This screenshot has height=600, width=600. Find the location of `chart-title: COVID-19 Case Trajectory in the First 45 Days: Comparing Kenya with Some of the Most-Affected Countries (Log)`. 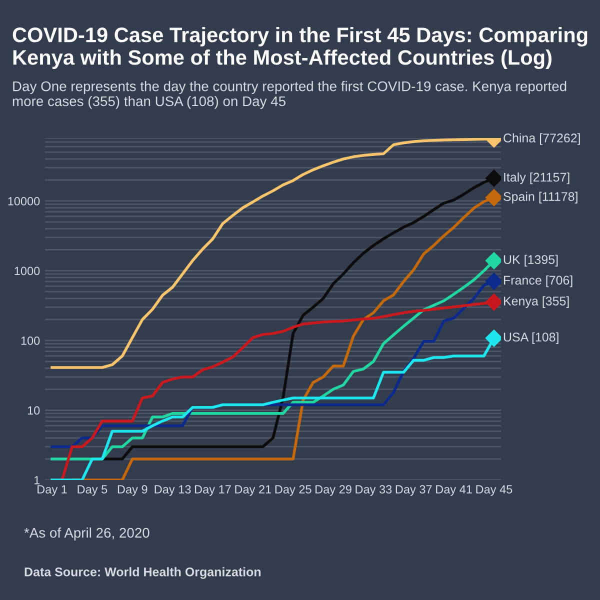

chart-title: COVID-19 Case Trajectory in the First 45 Days: Comparing Kenya with Some of the Most-Affected Countries (Log) is located at coordinates (300, 48).